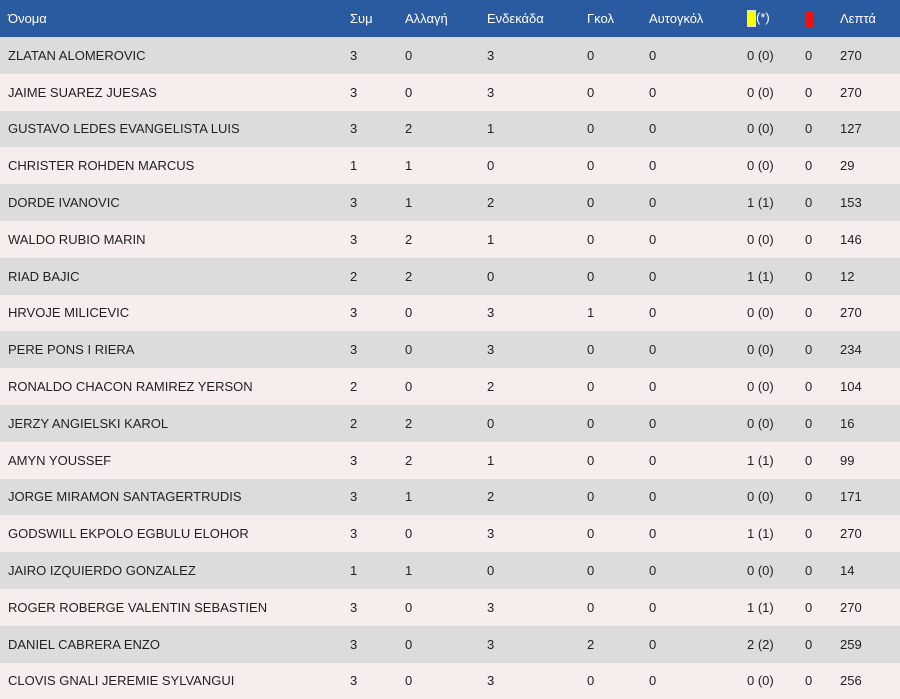 The height and width of the screenshot is (699, 900). I want to click on cell-player-name: RONALDO CHACON RAMIREZ YERSON, so click(130, 387).